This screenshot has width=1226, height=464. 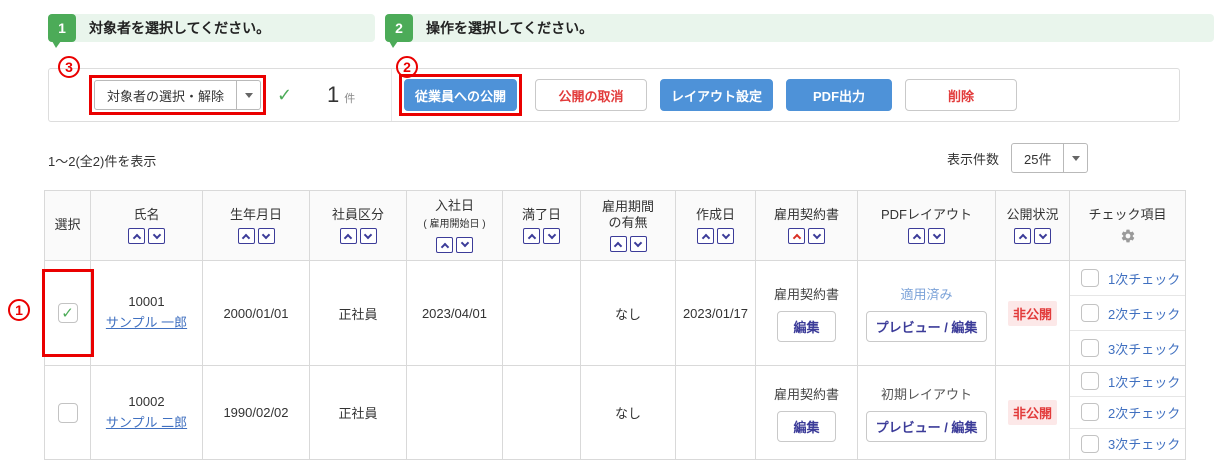 I want to click on check-icon: ✓, so click(x=285, y=95).